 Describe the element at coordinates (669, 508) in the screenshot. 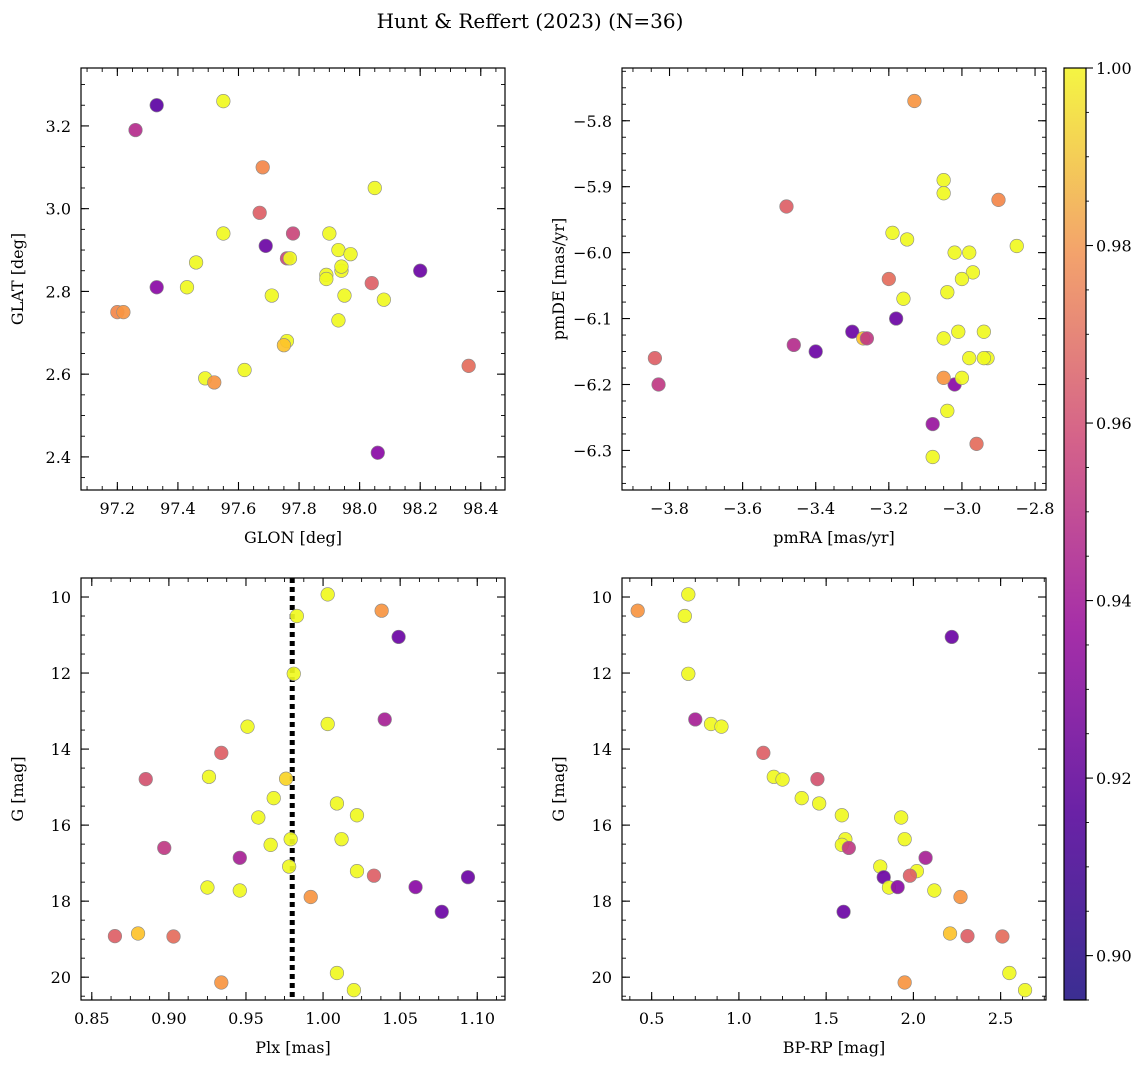

I see `x-tick-label: −3.8` at that location.